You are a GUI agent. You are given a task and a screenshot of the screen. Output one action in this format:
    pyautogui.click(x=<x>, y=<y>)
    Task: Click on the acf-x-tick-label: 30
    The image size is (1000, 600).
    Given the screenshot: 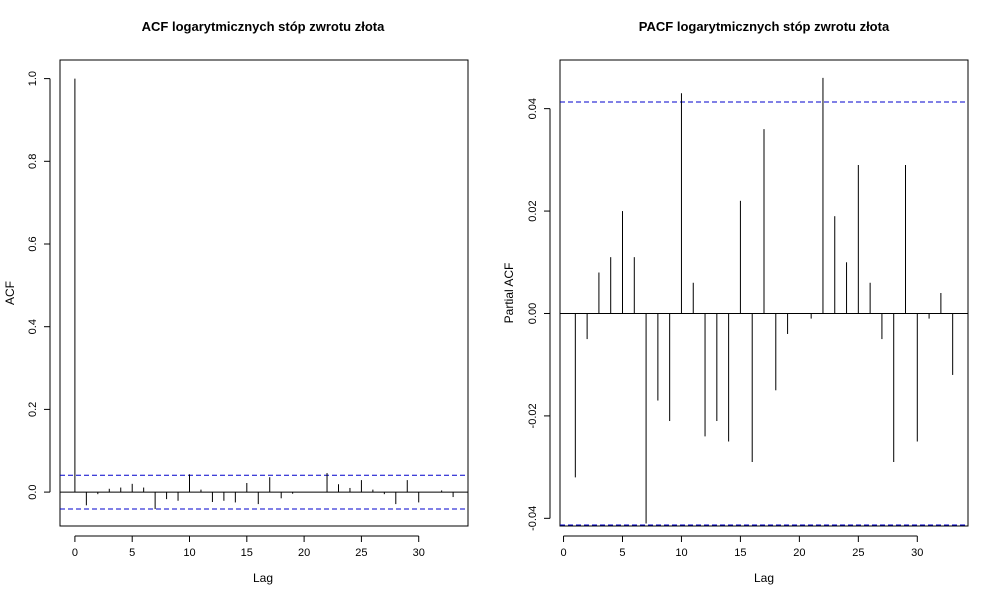 What is the action you would take?
    pyautogui.click(x=419, y=553)
    